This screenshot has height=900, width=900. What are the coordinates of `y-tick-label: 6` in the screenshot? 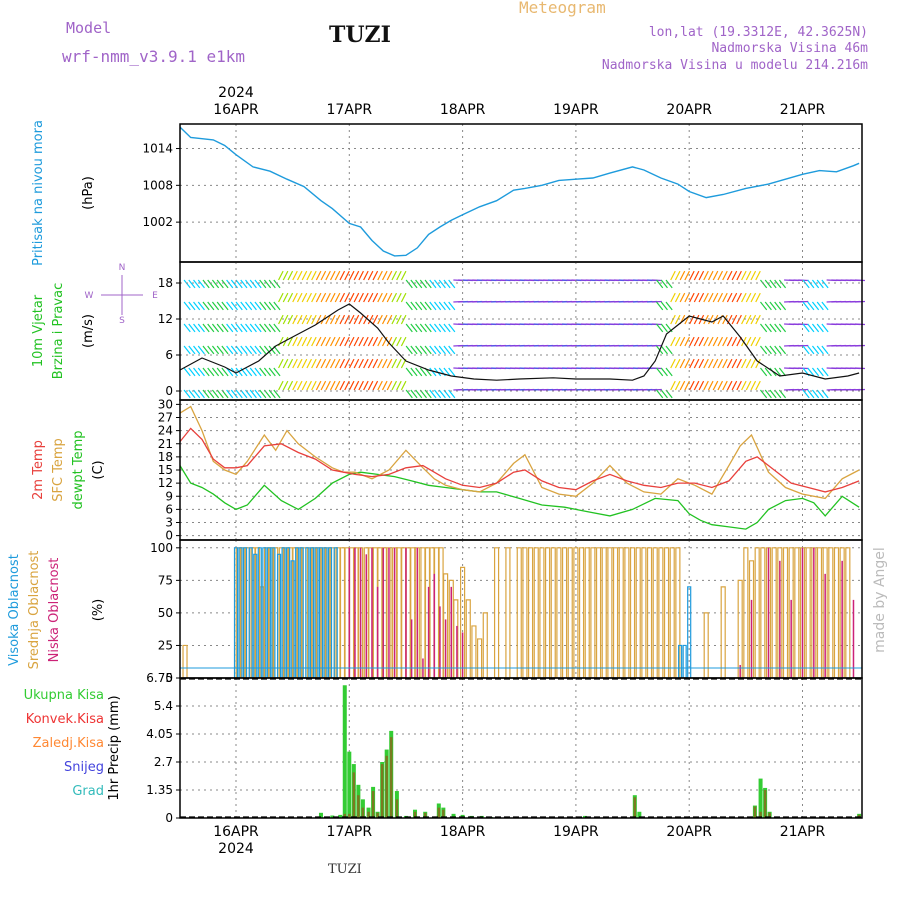 It's located at (169, 509).